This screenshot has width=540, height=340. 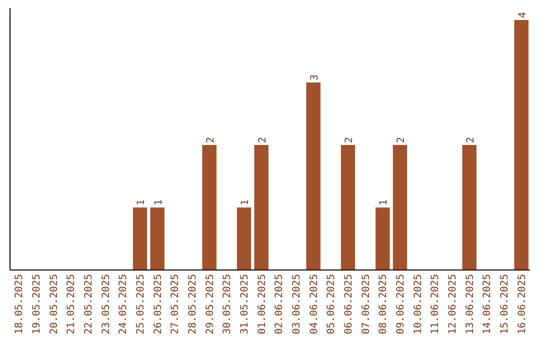 I want to click on x-tick-label: 25.05.2025, so click(x=141, y=304).